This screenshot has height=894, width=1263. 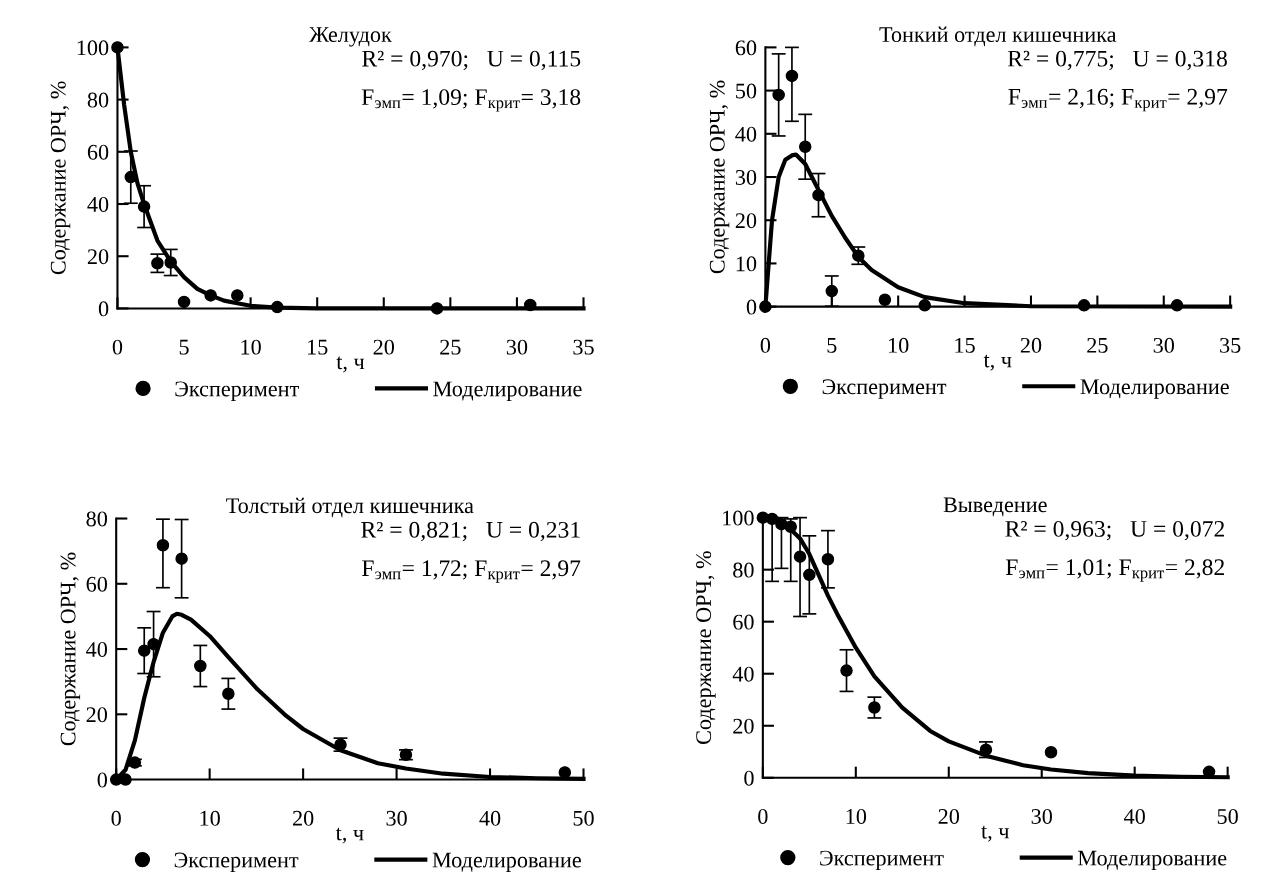 What do you see at coordinates (995, 507) in the screenshot?
I see `chart-title: Выведение` at bounding box center [995, 507].